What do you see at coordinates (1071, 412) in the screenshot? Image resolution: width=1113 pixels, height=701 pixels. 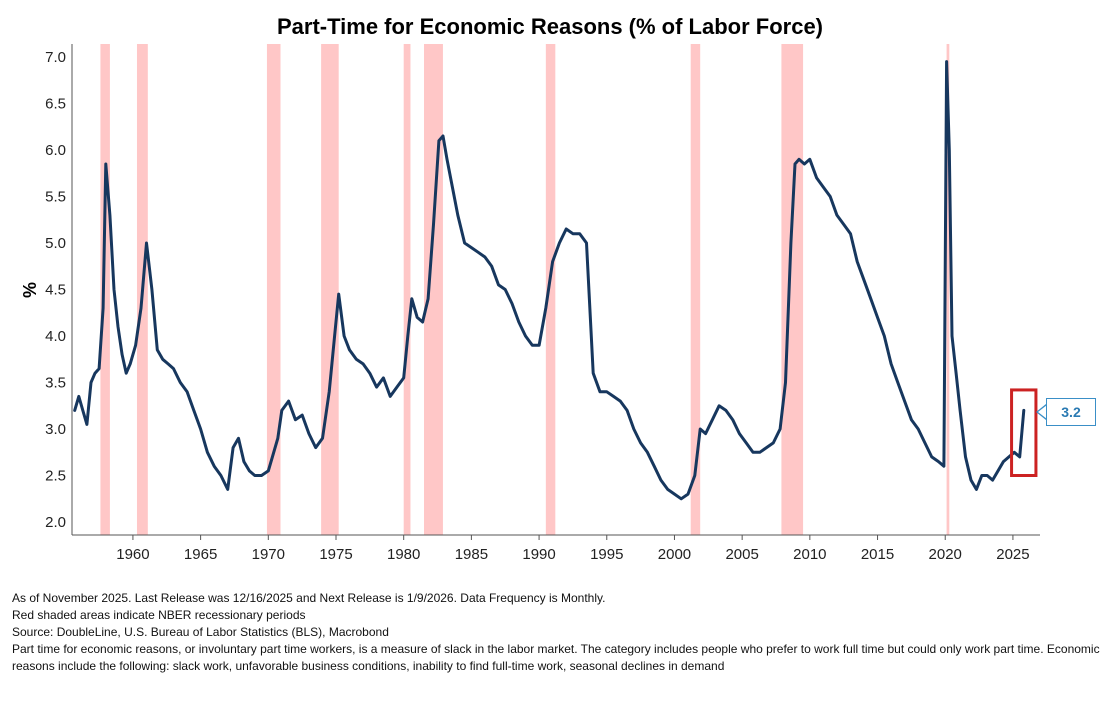 I see `latest-value-callout: 3.2` at bounding box center [1071, 412].